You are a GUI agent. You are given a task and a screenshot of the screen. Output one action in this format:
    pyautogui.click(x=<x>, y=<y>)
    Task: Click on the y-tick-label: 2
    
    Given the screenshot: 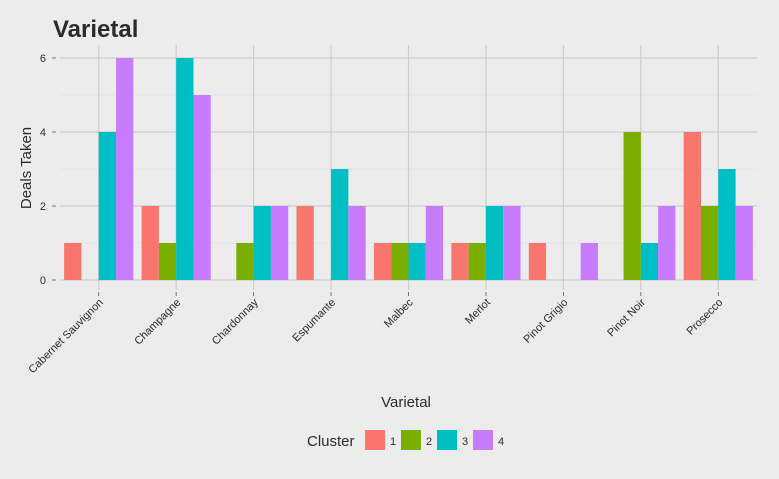 What is the action you would take?
    pyautogui.click(x=43, y=207)
    